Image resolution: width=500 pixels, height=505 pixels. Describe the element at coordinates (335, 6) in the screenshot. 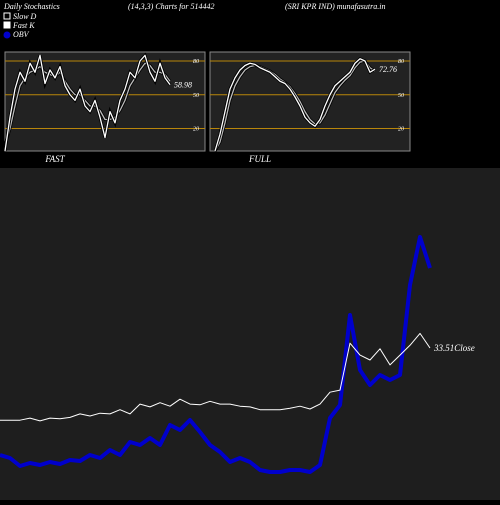

I see `source: (SRI KPR IND) munafasutra.in` at that location.